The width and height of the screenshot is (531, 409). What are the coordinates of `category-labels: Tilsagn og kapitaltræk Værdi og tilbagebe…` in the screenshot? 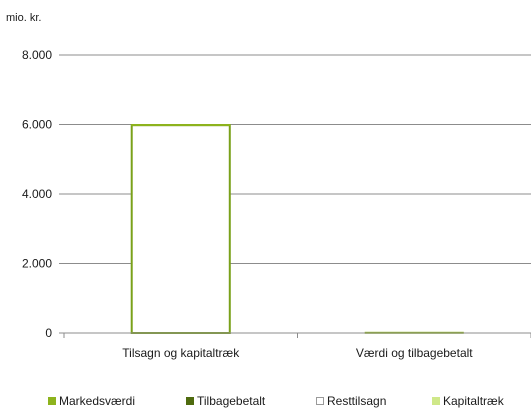 It's located at (297, 353).